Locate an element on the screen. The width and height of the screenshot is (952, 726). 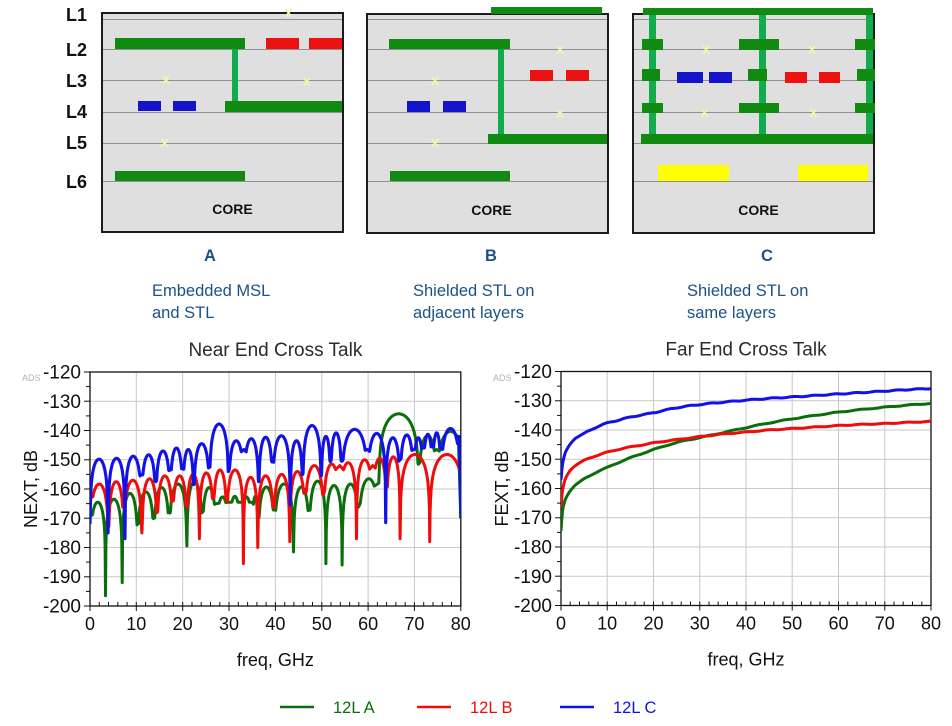
svg-text: Near End Cross Talk is located at coordinates (275, 350).